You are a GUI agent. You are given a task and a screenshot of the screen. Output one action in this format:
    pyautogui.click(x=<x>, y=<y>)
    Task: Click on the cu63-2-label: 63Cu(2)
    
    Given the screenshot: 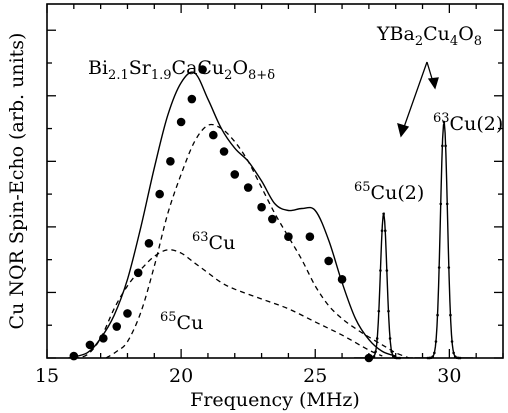 What is the action you would take?
    pyautogui.click(x=468, y=123)
    